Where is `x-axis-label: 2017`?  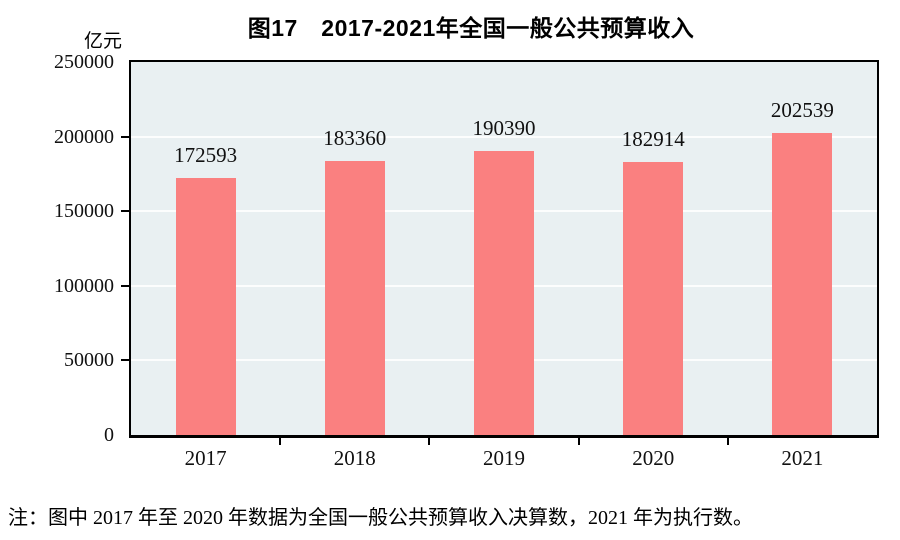
x-axis-label: 2017 is located at coordinates (205, 458).